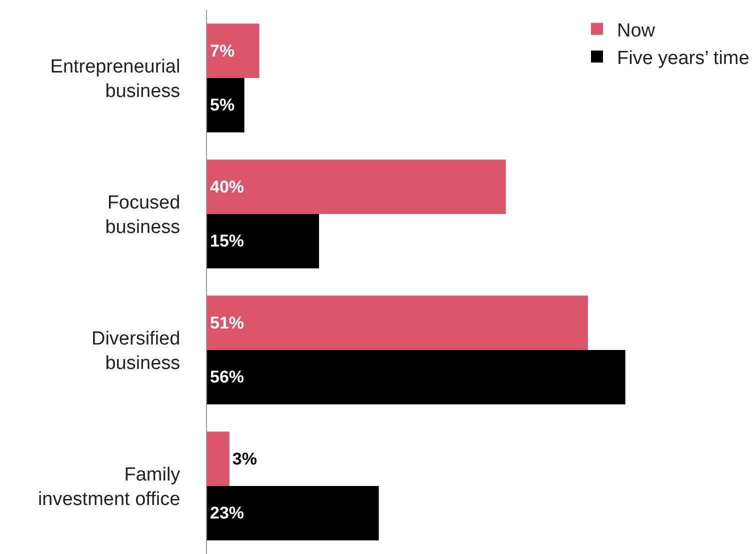 Image resolution: width=755 pixels, height=554 pixels. What do you see at coordinates (227, 186) in the screenshot?
I see `data-label: 40%` at bounding box center [227, 186].